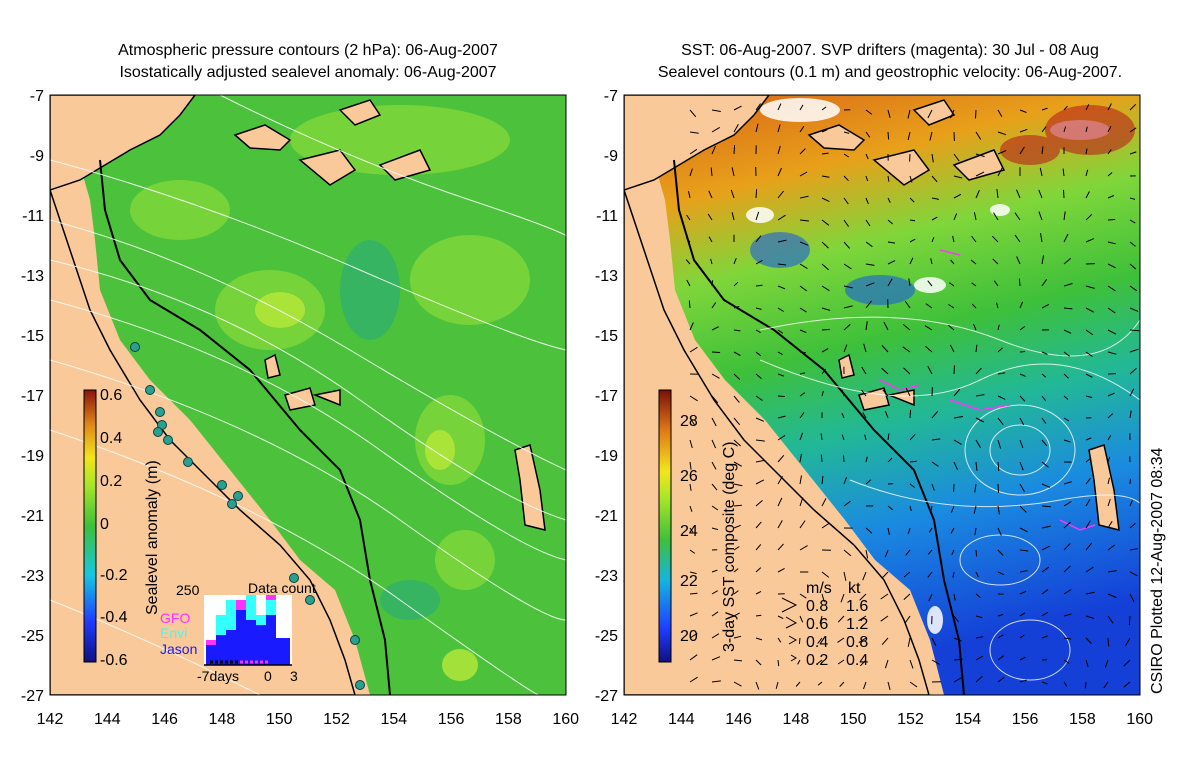 The height and width of the screenshot is (780, 1200). Describe the element at coordinates (32, 696) in the screenshot. I see `y-tick-label: -27` at that location.